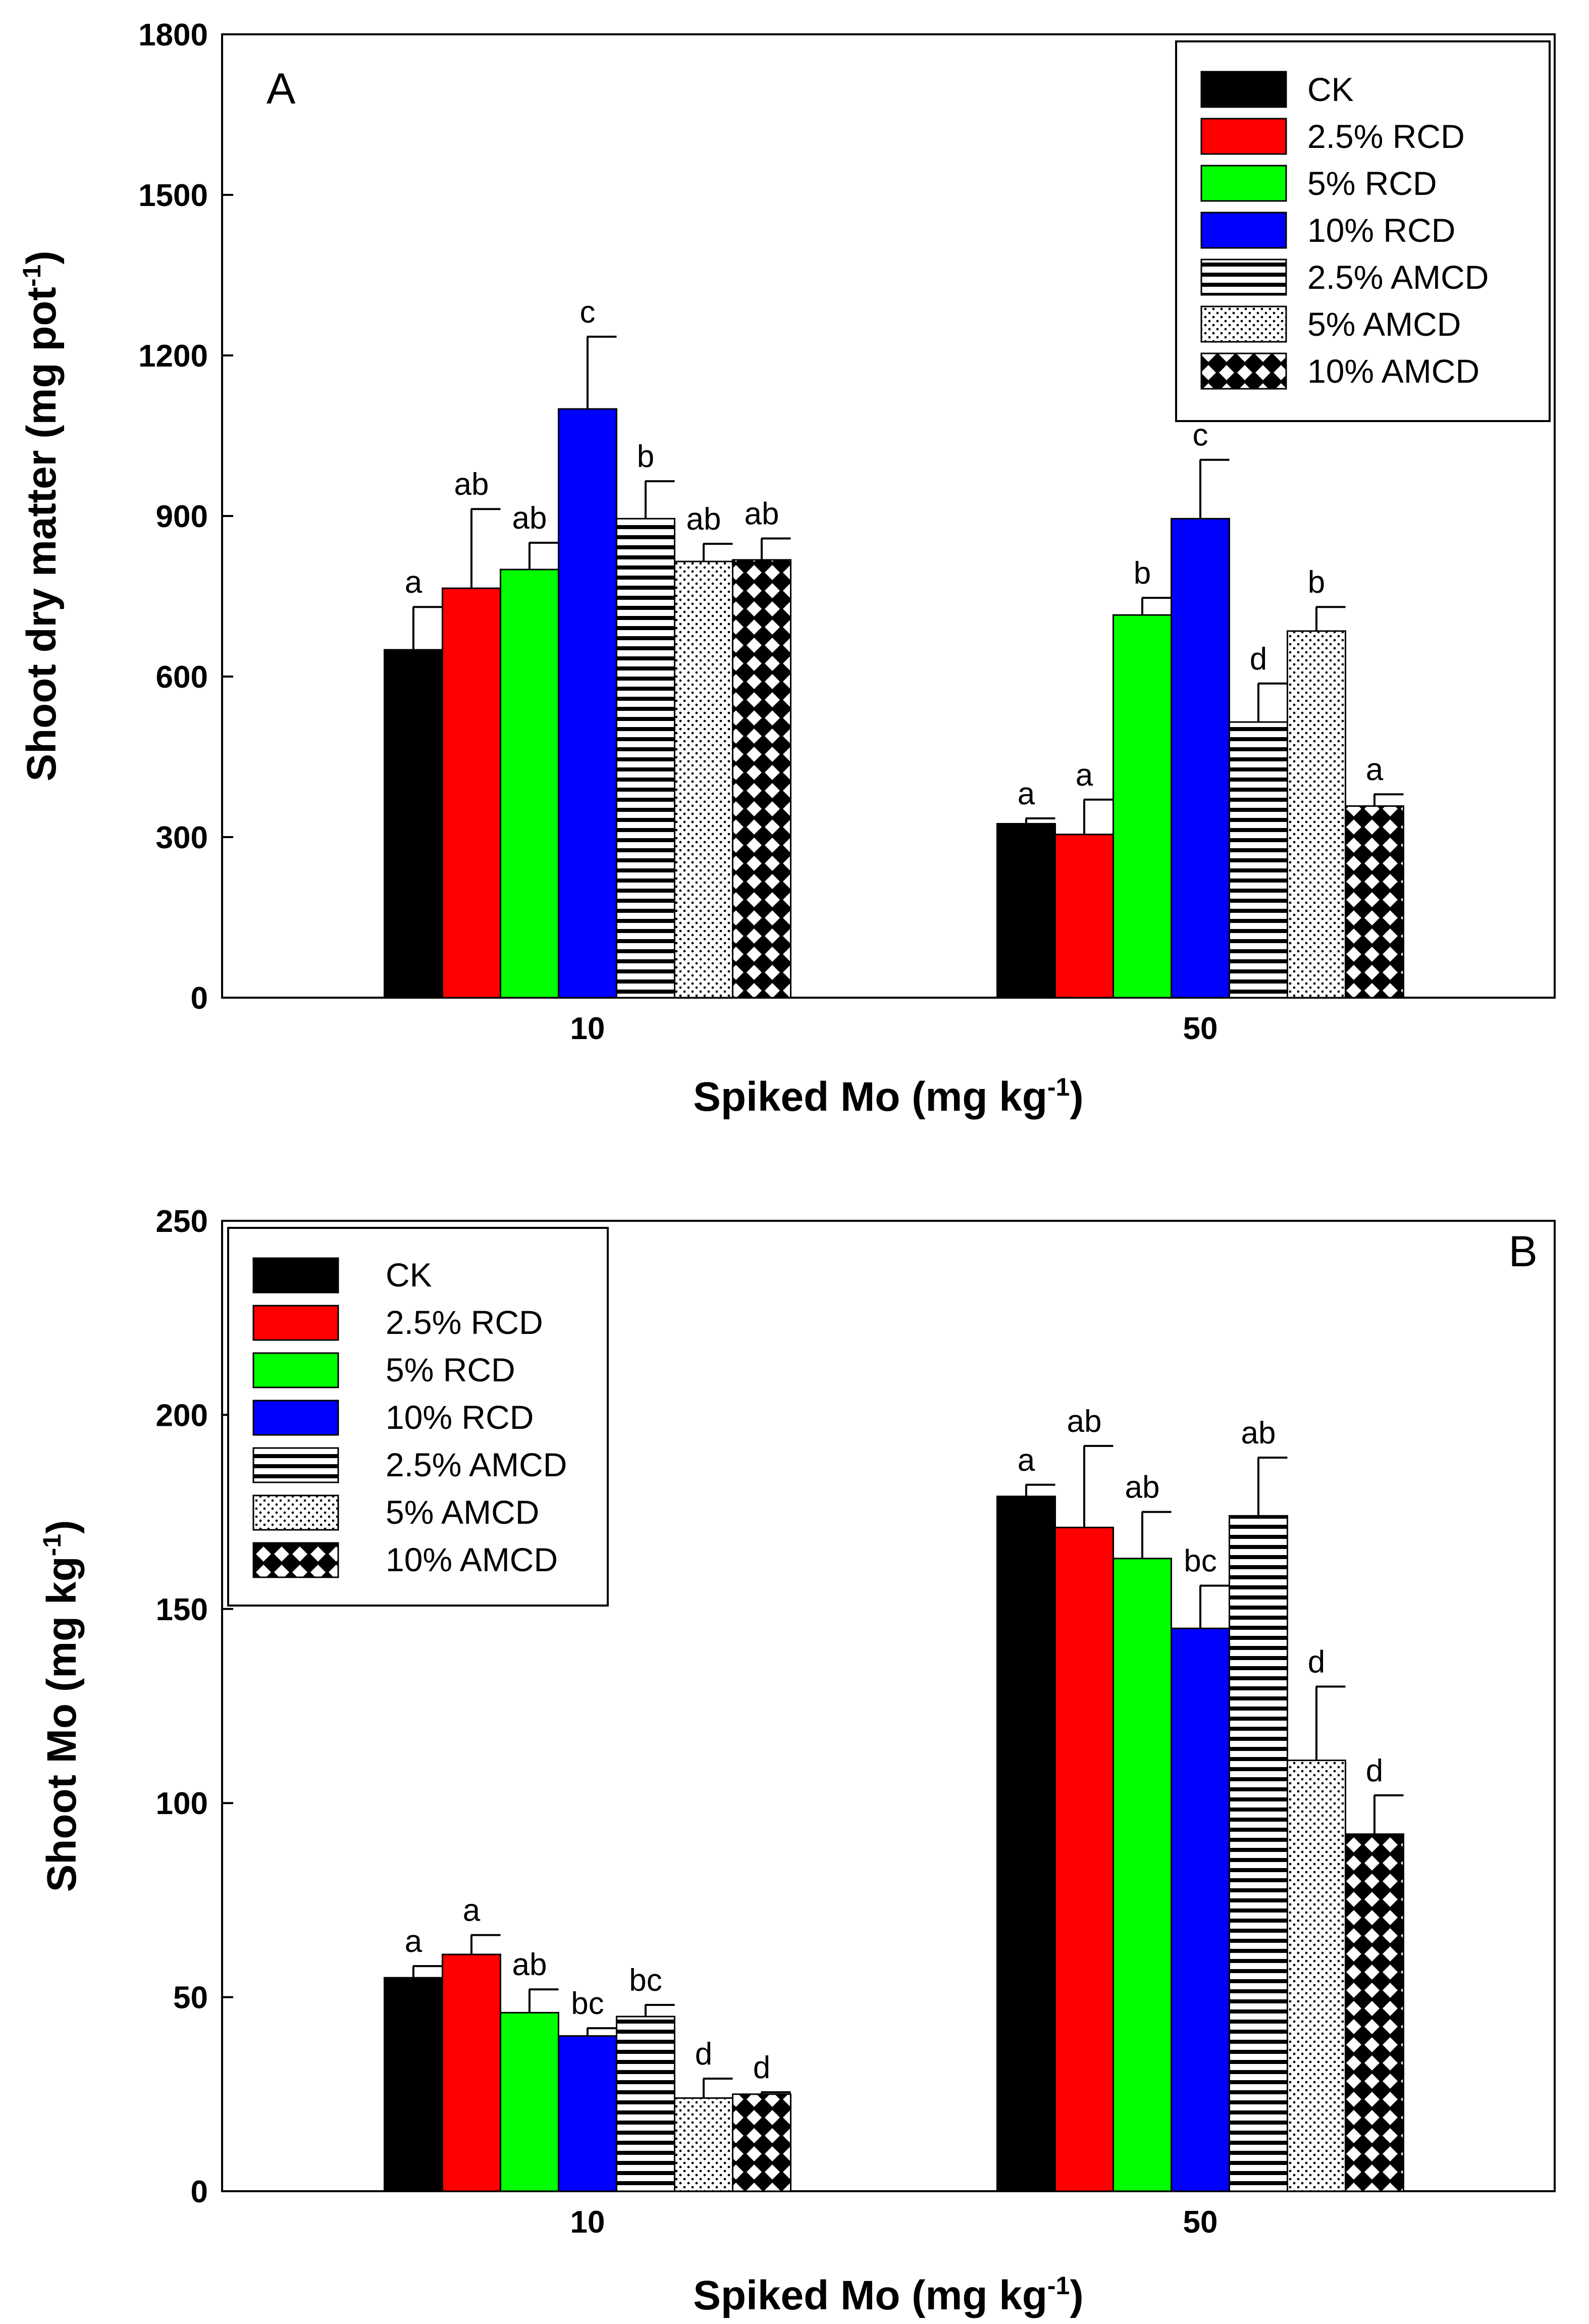 The image size is (1589, 2324). Describe the element at coordinates (190, 1998) in the screenshot. I see `y-tick-label: 50` at that location.